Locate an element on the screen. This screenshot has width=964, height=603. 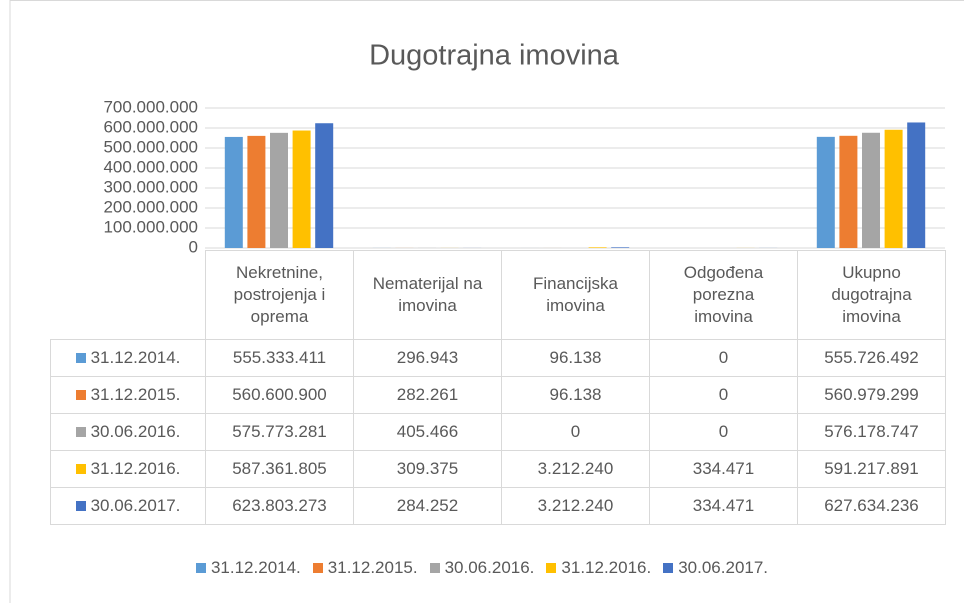
category-cell: Financijska imovina is located at coordinates (575, 295).